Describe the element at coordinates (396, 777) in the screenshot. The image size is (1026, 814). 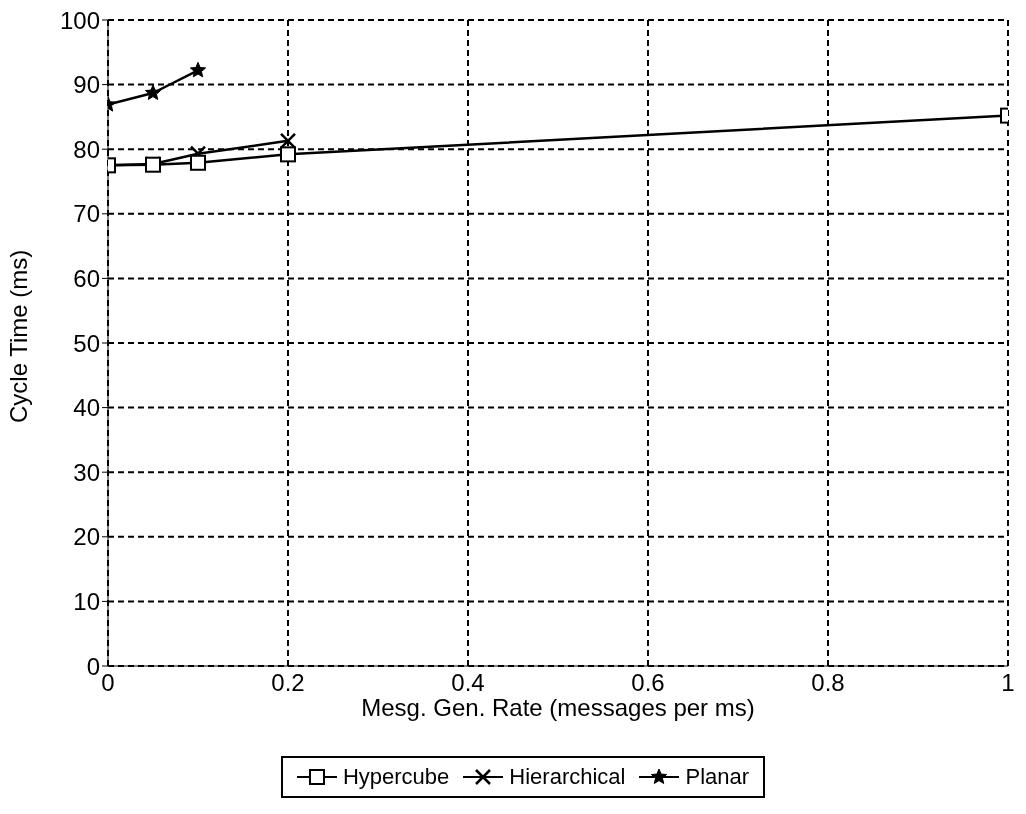
I see `legend-label: Hypercube` at that location.